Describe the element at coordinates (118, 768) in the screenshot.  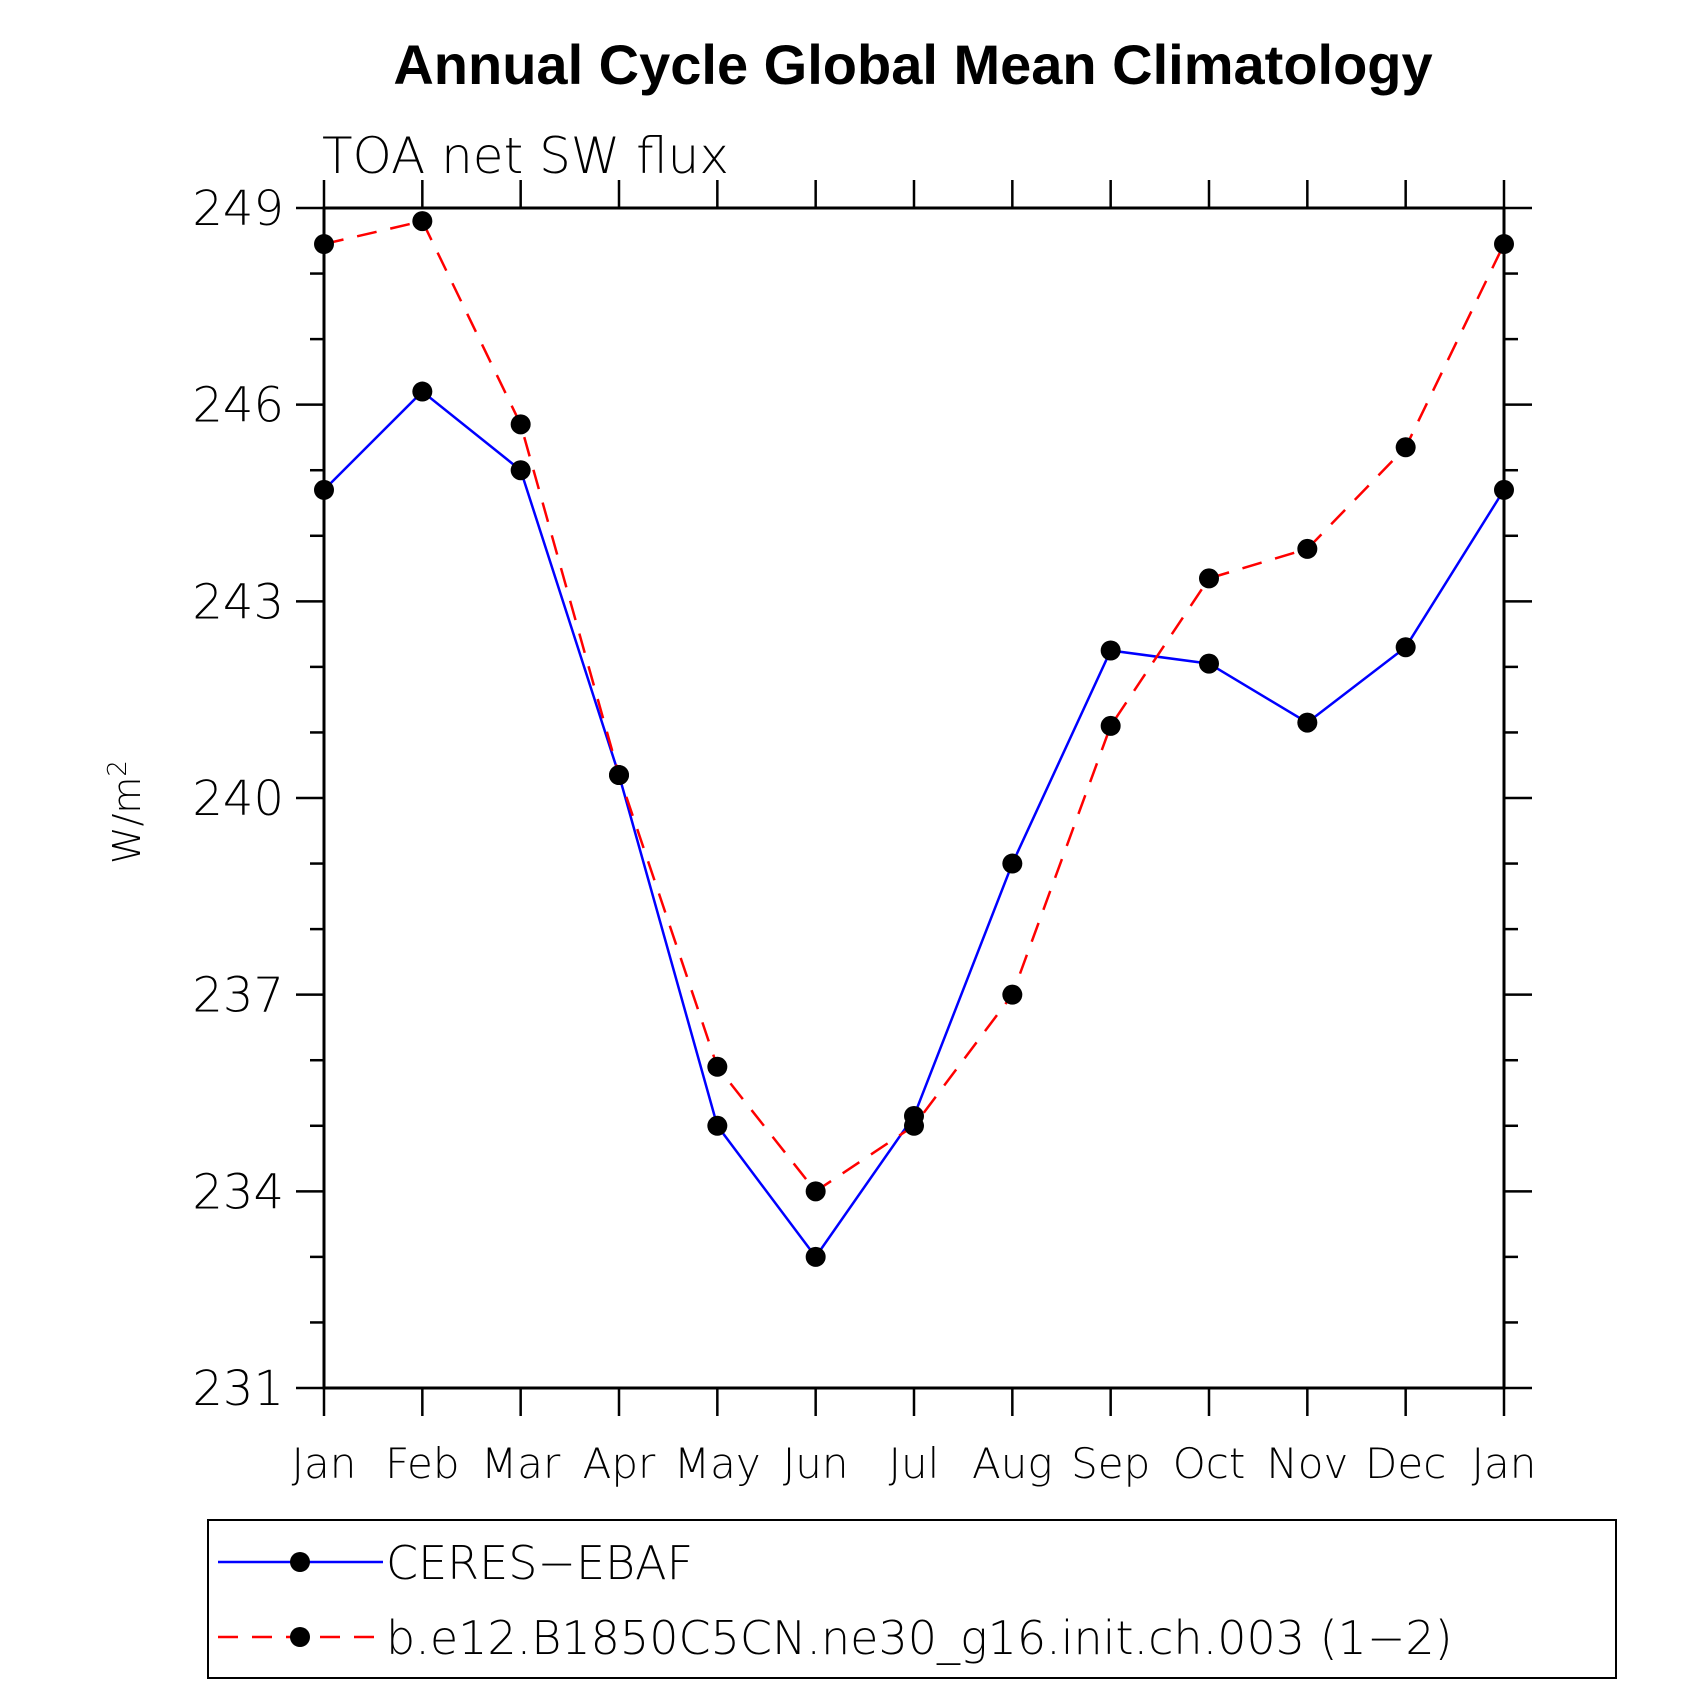
I see `y-axis-label-superscript: 2` at that location.